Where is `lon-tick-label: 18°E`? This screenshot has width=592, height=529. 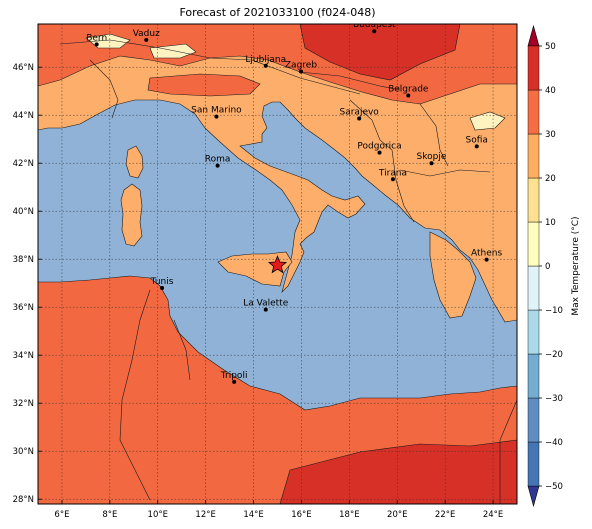
lon-tick-label: 18°E is located at coordinates (349, 515).